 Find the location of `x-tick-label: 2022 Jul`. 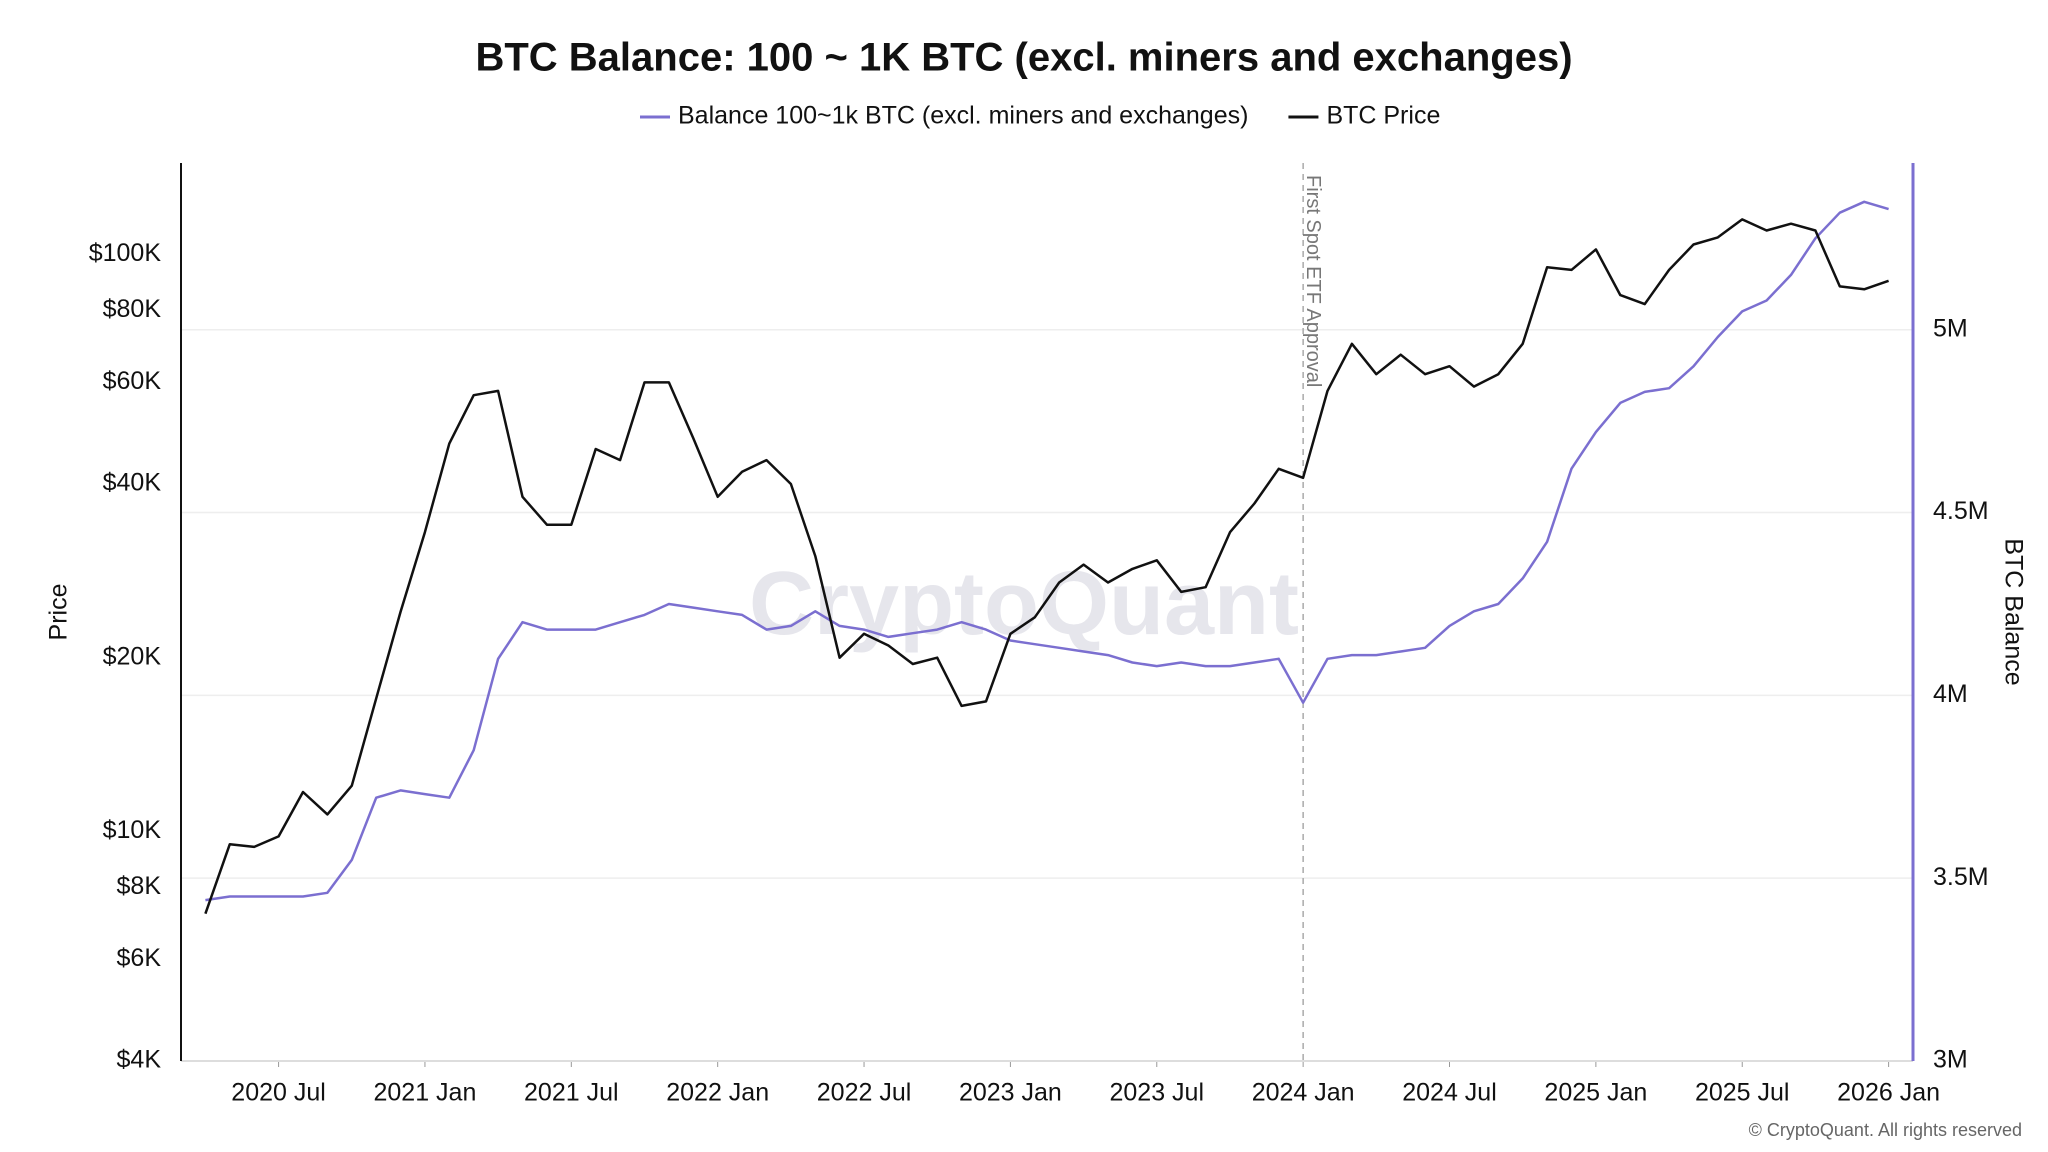

x-tick-label: 2022 Jul is located at coordinates (864, 1093).